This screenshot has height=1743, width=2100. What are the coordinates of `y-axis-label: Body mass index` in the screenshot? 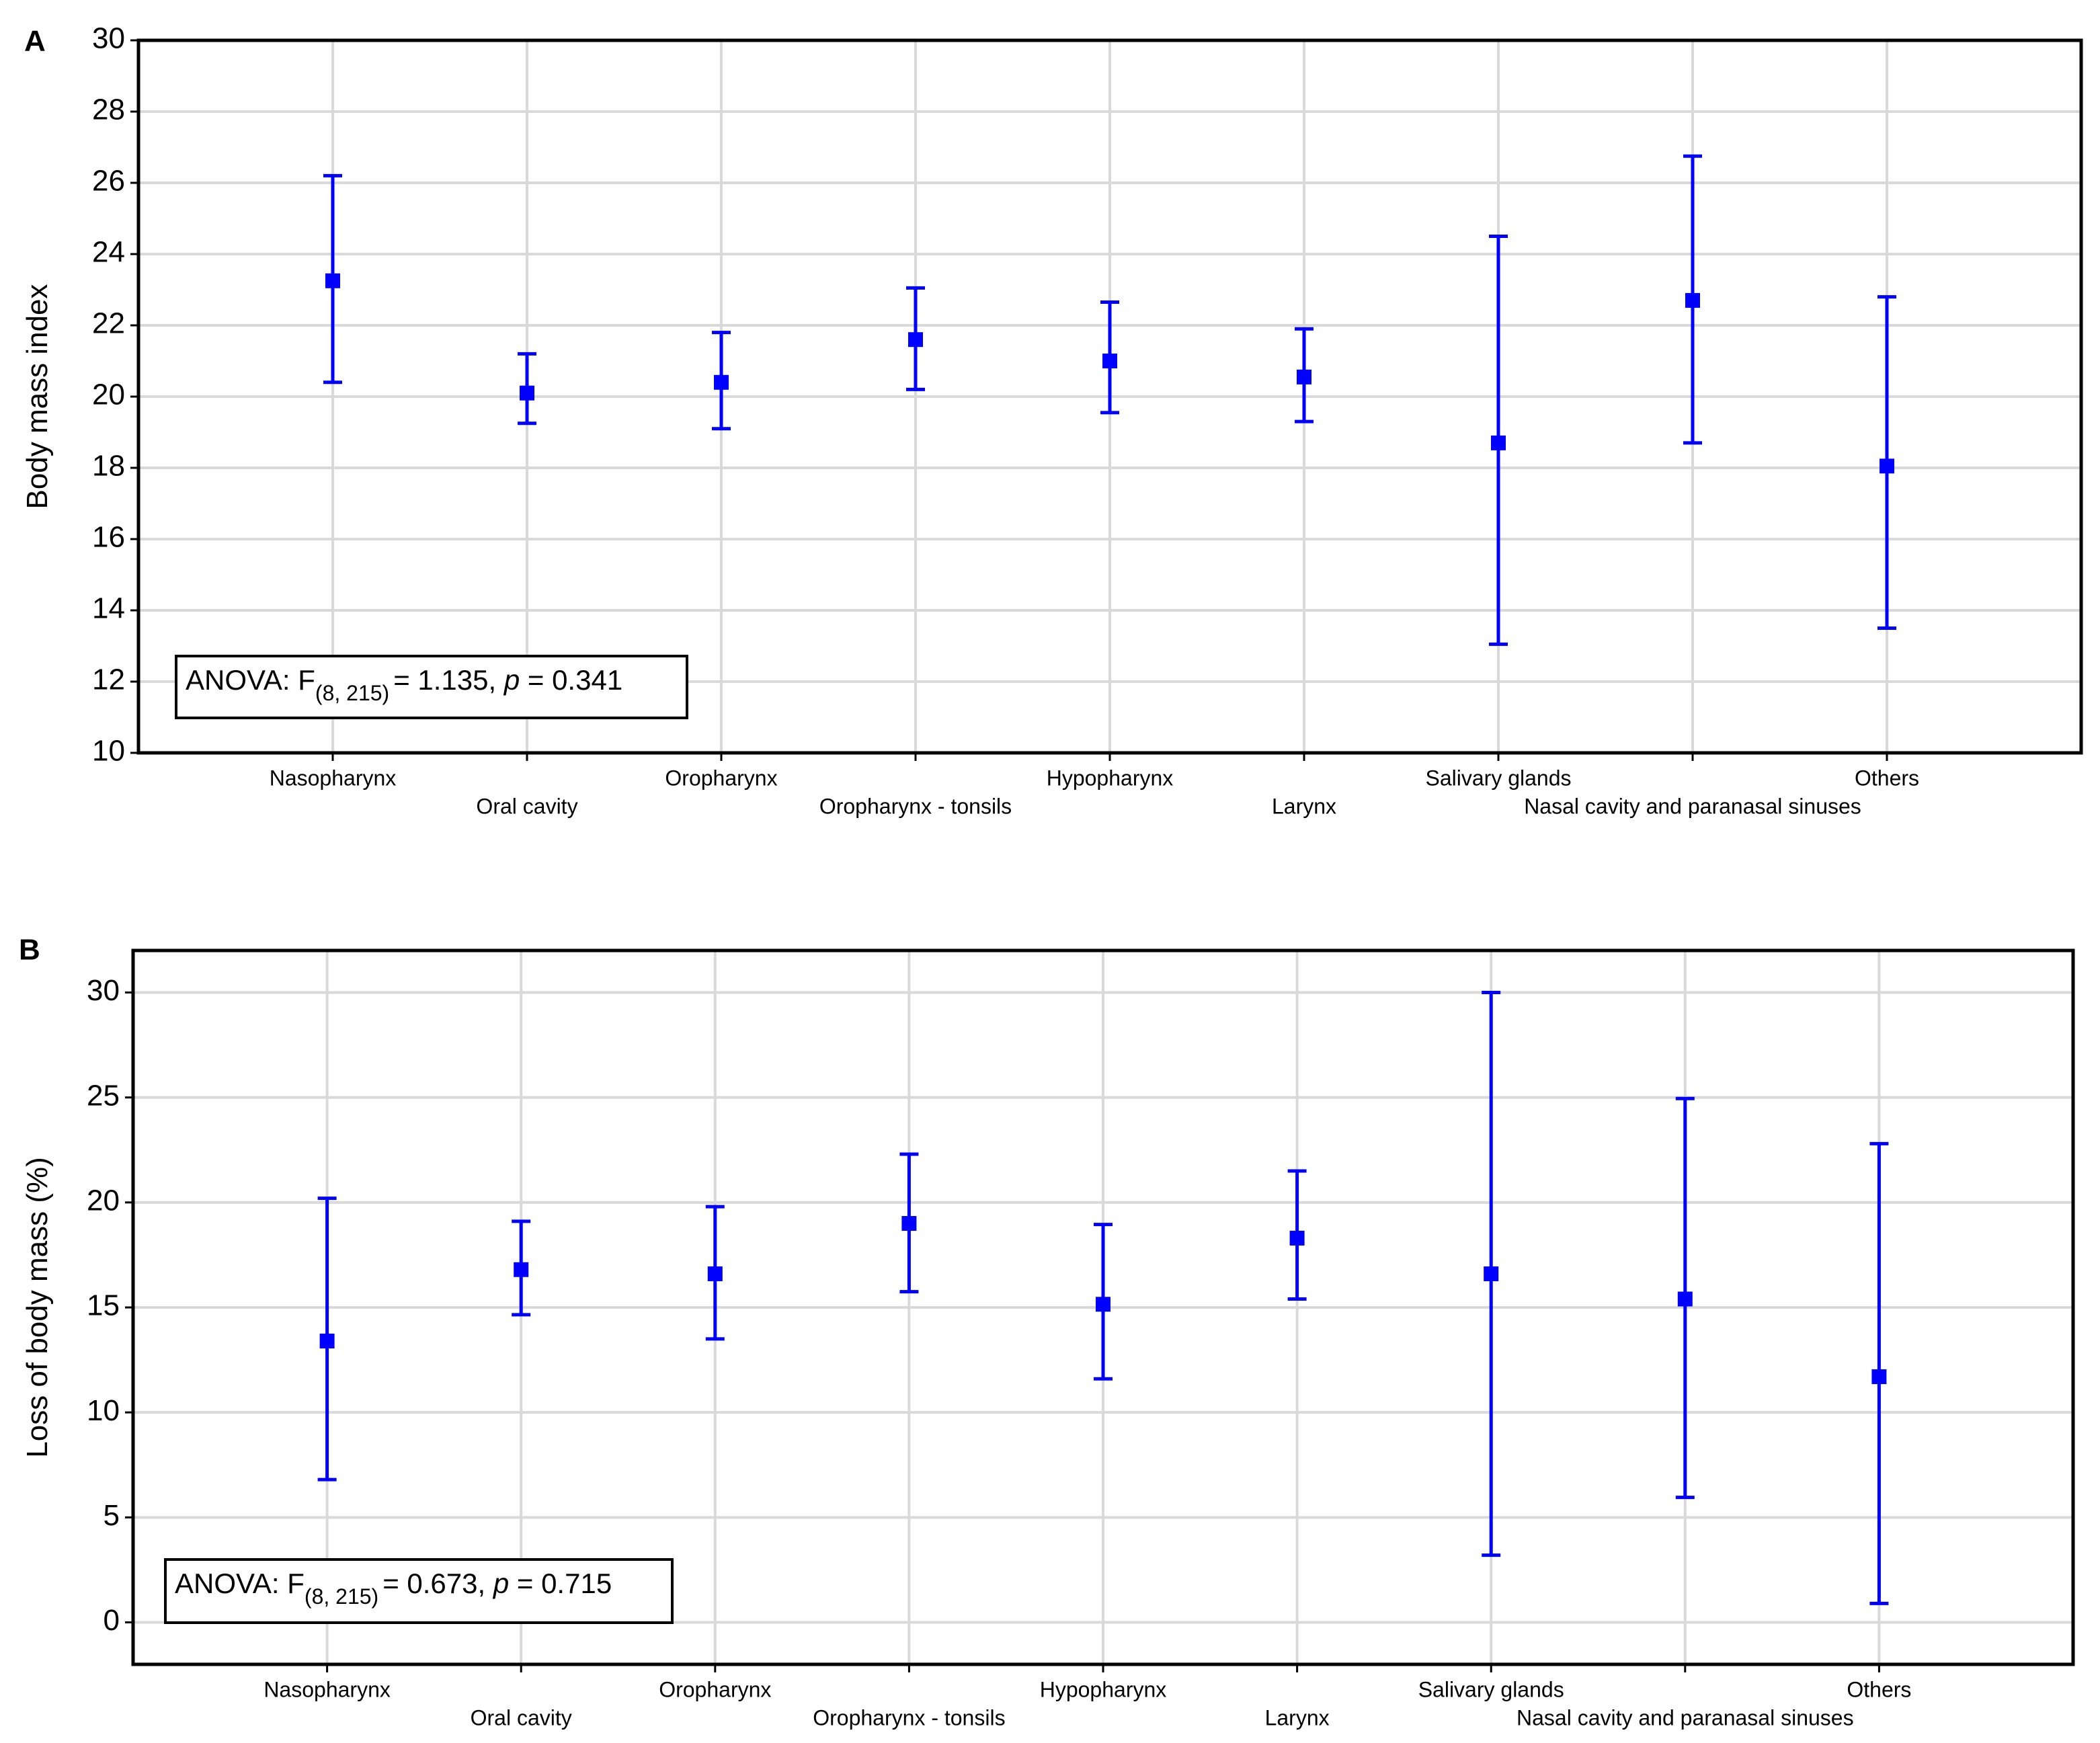 It's located at (37, 396).